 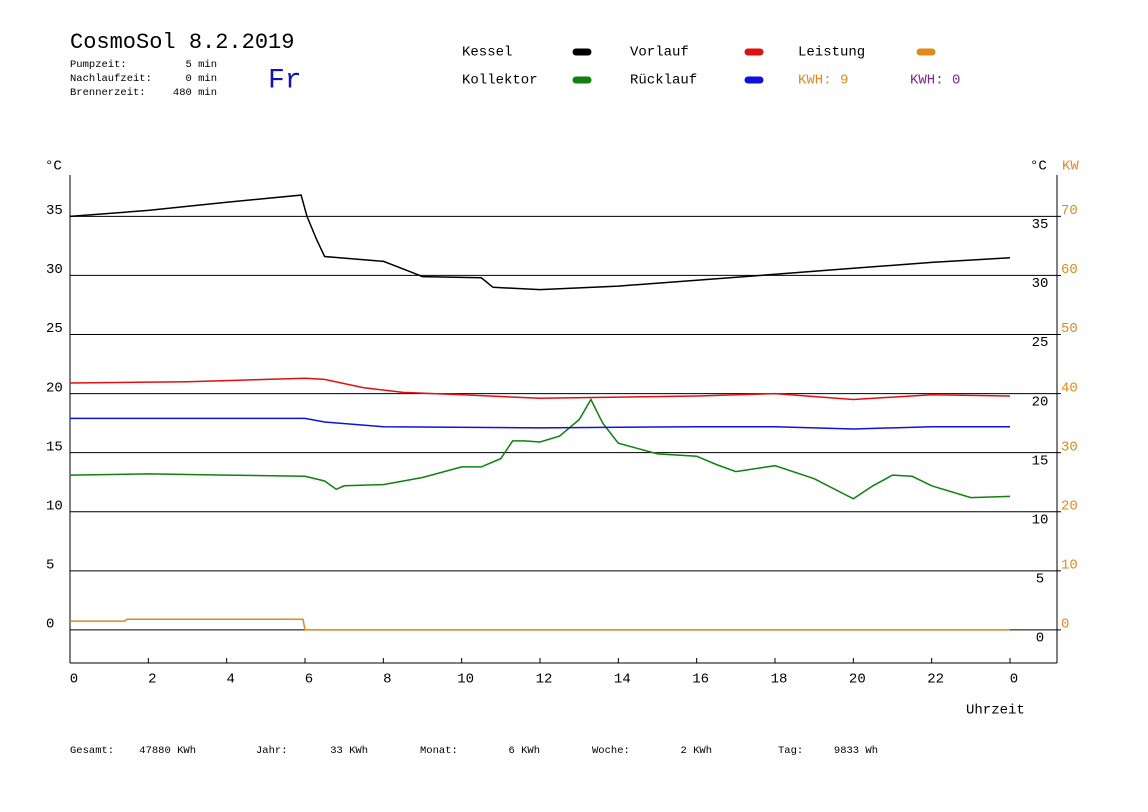 I want to click on footer-value: 33 KWh, so click(x=349, y=751).